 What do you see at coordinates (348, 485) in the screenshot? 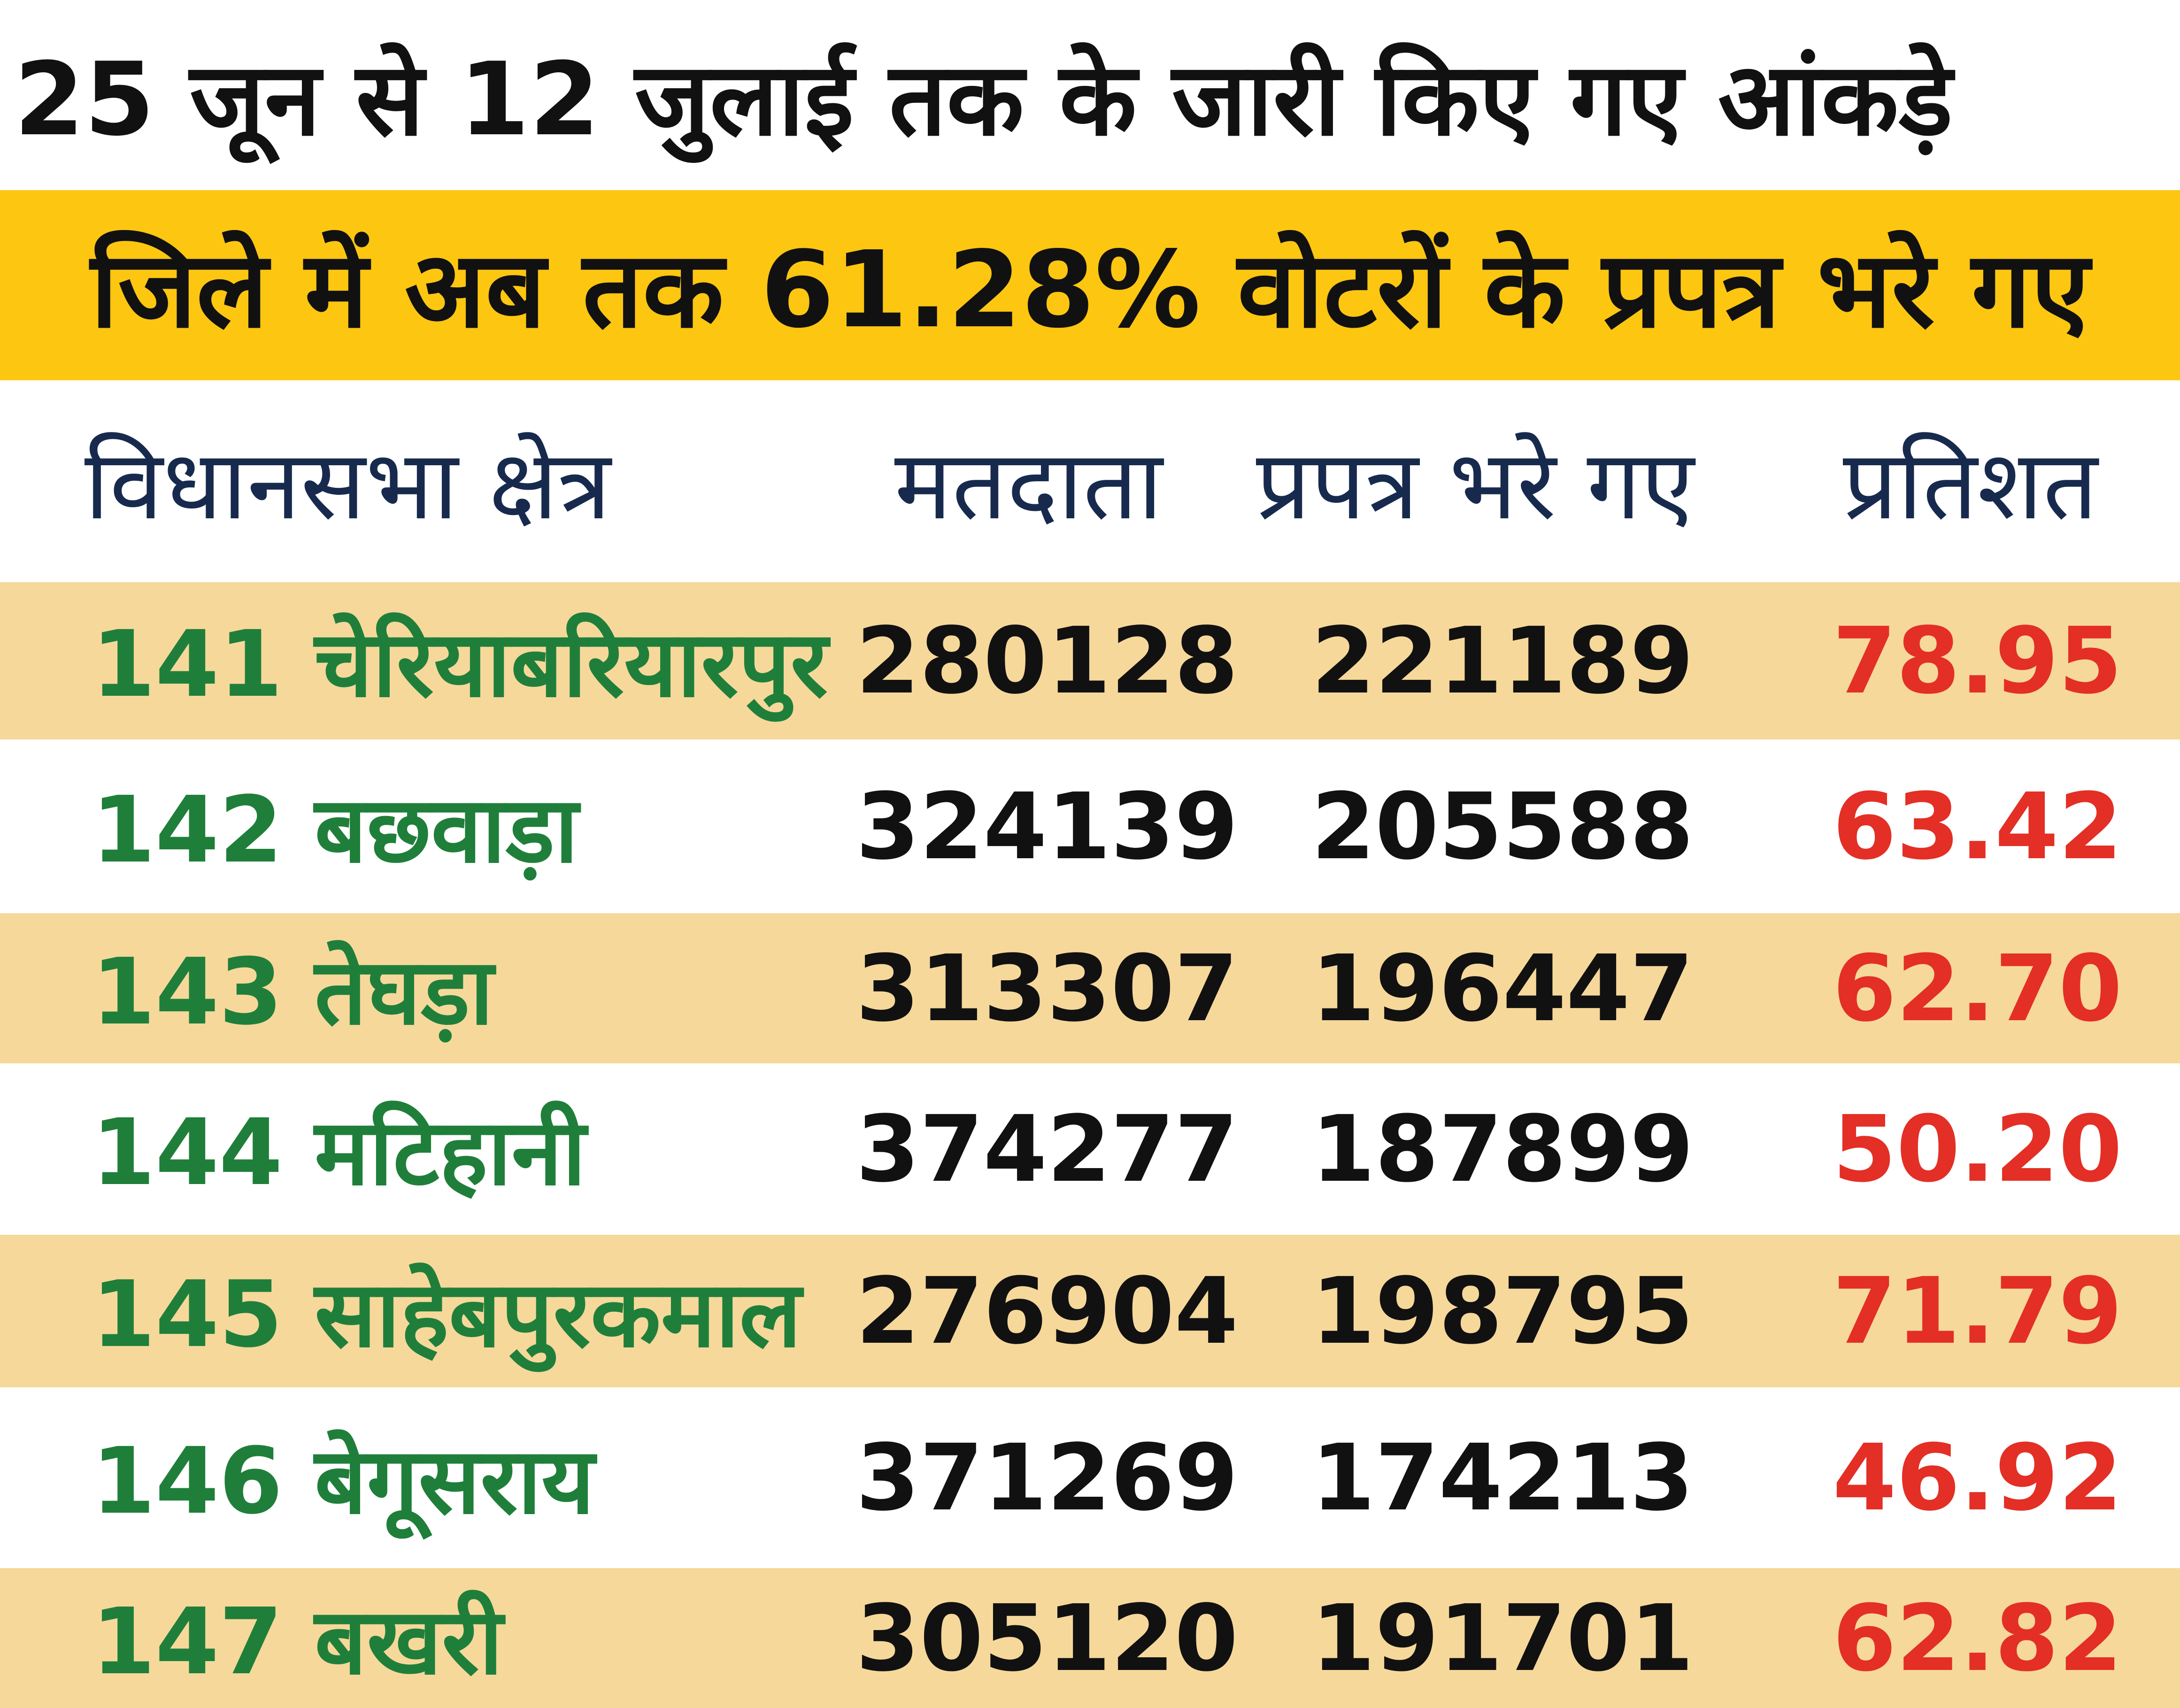
I see `column-header-constituency: विधानसभा क्षेत्र` at bounding box center [348, 485].